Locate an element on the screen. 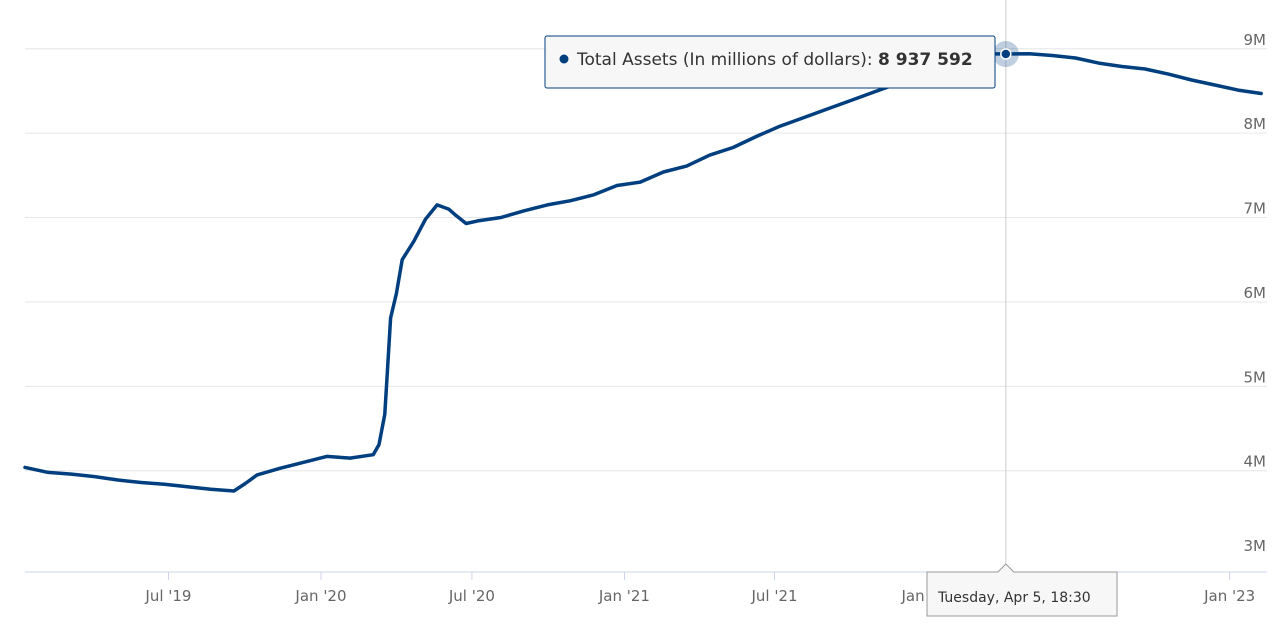  x-tick-label: Jul '19 is located at coordinates (167, 596).